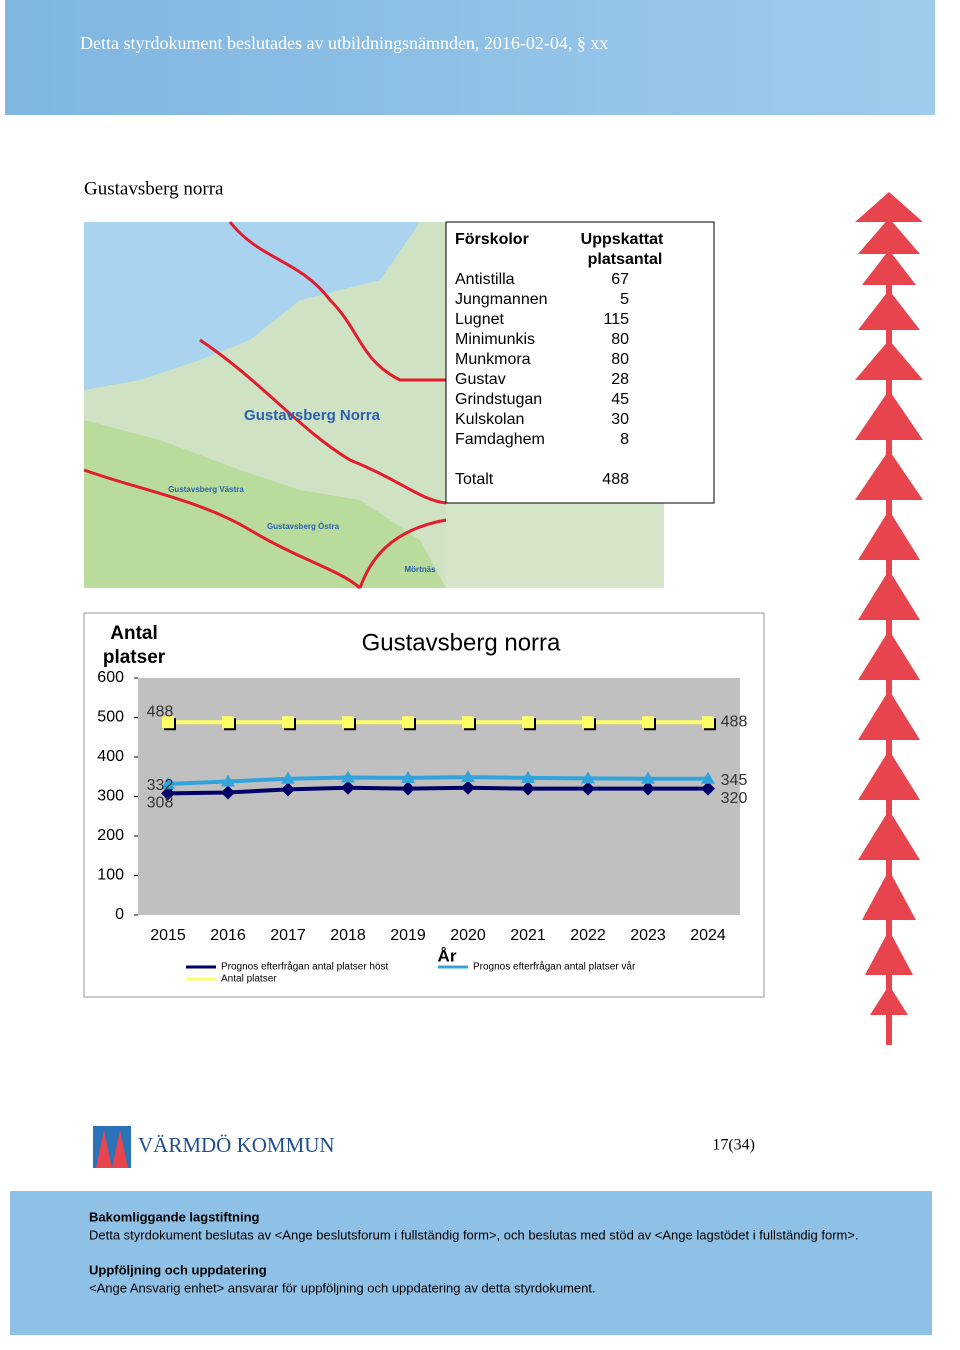 Image resolution: width=960 pixels, height=1350 pixels. I want to click on x-tick-label: 2015, so click(168, 935).